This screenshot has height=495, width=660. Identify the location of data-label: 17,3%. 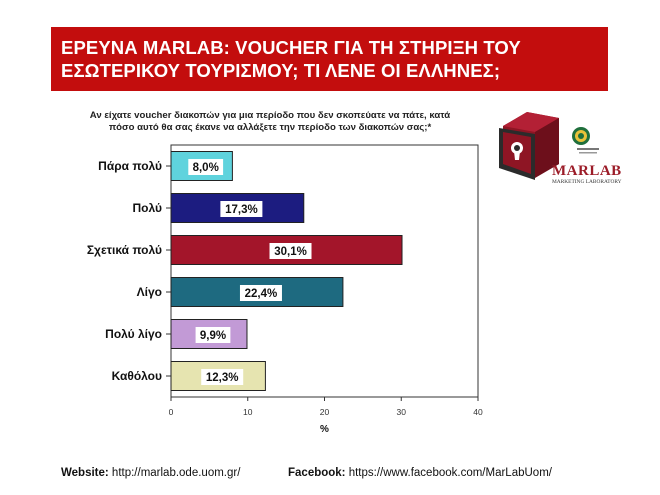
(241, 210).